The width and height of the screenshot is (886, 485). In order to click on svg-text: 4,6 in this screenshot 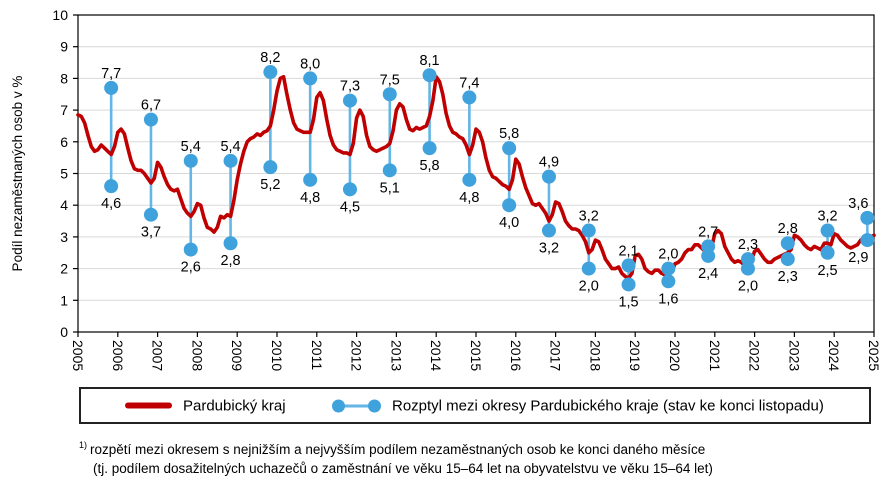, I will do `click(111, 204)`.